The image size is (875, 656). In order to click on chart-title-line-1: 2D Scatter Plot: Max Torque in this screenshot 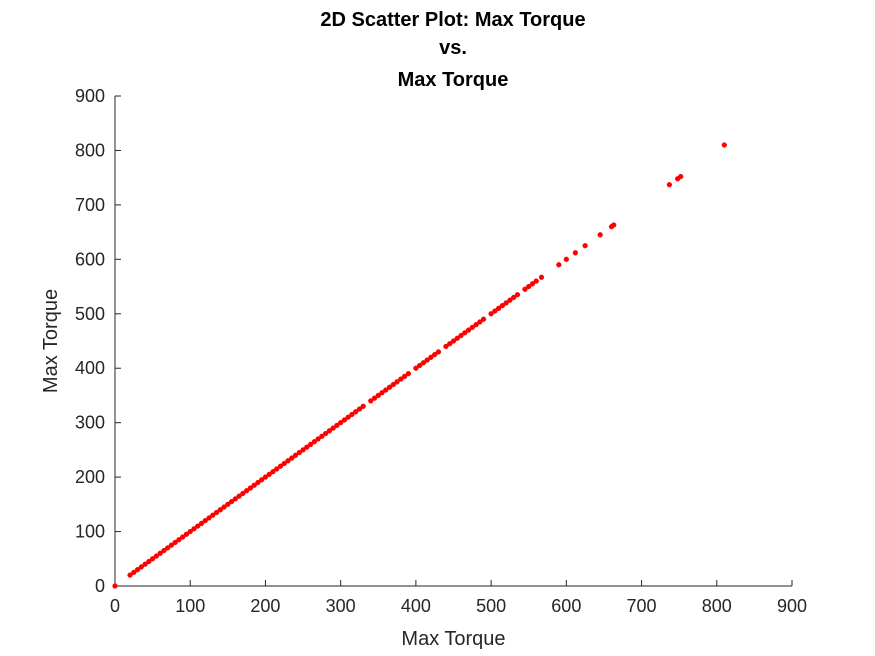, I will do `click(452, 20)`.